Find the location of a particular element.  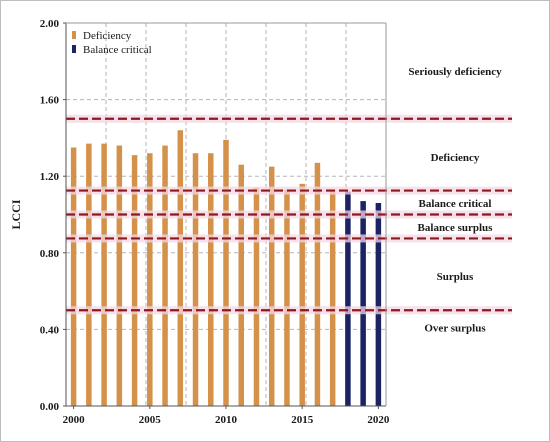

legend-label-2: Balance critical is located at coordinates (117, 50).